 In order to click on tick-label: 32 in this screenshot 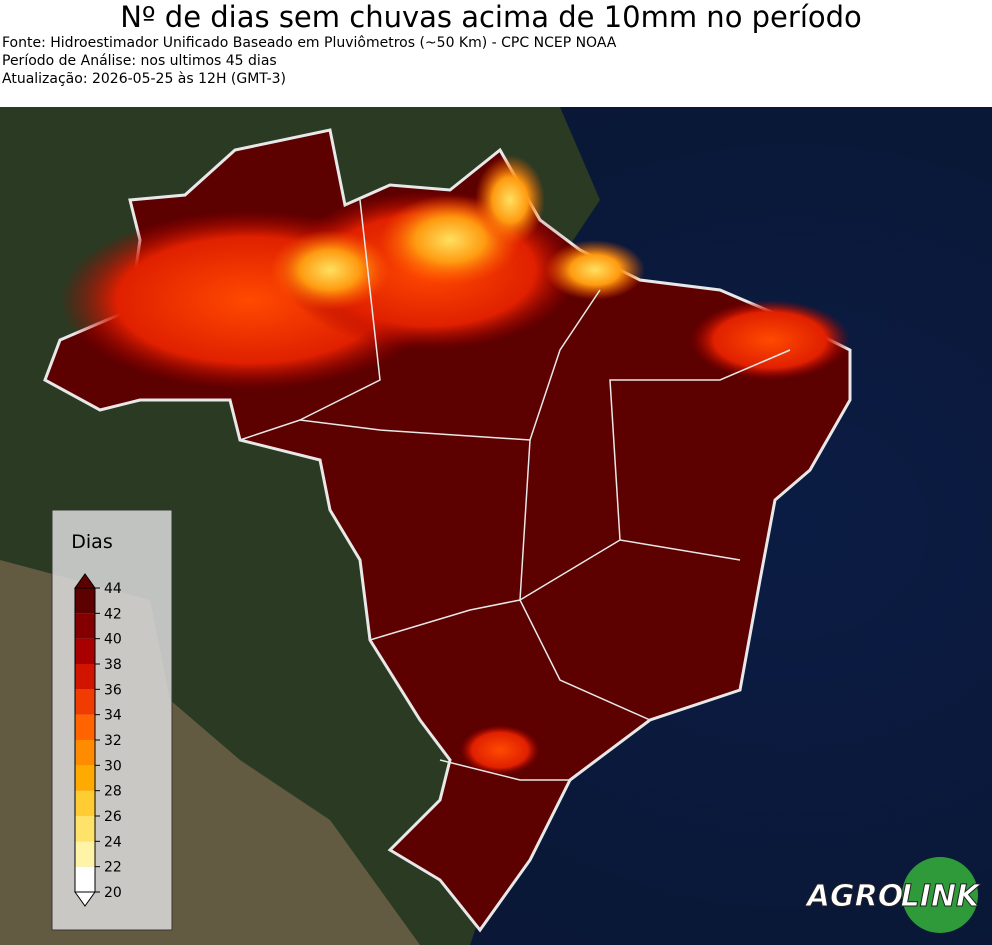, I will do `click(113, 741)`.